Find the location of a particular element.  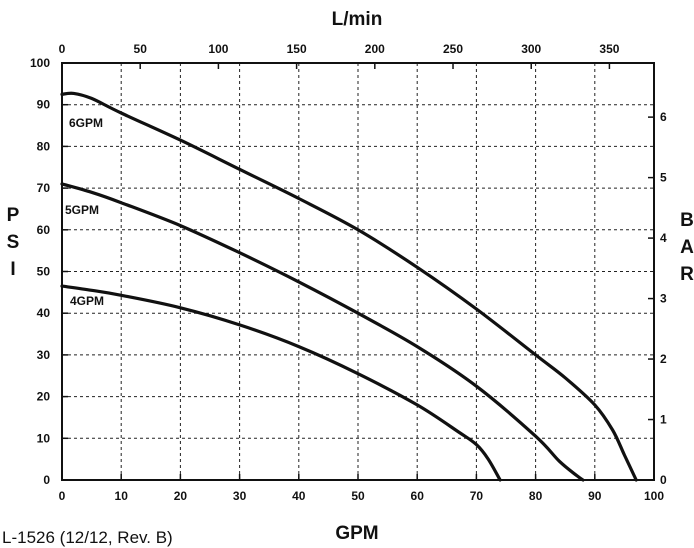

y-axis-title-letter-1: P is located at coordinates (13, 215).